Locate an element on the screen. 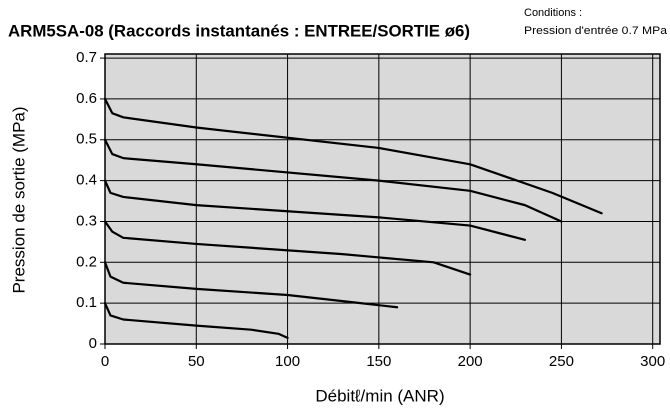 This screenshot has width=670, height=415. x-tick-label: 300 is located at coordinates (652, 361).